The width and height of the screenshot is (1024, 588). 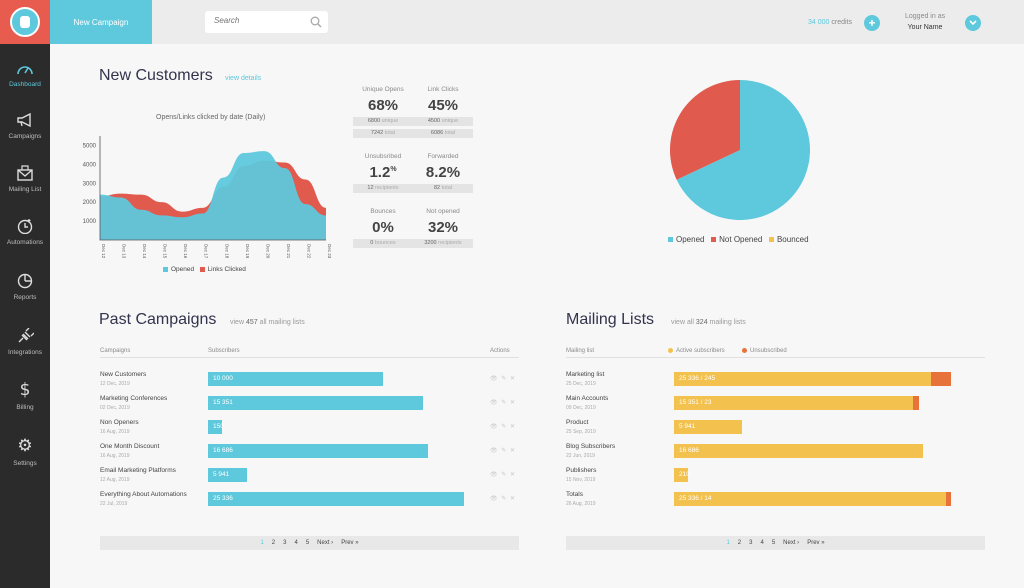 I want to click on campaign-name: Email Marketing Platforms, so click(x=138, y=470).